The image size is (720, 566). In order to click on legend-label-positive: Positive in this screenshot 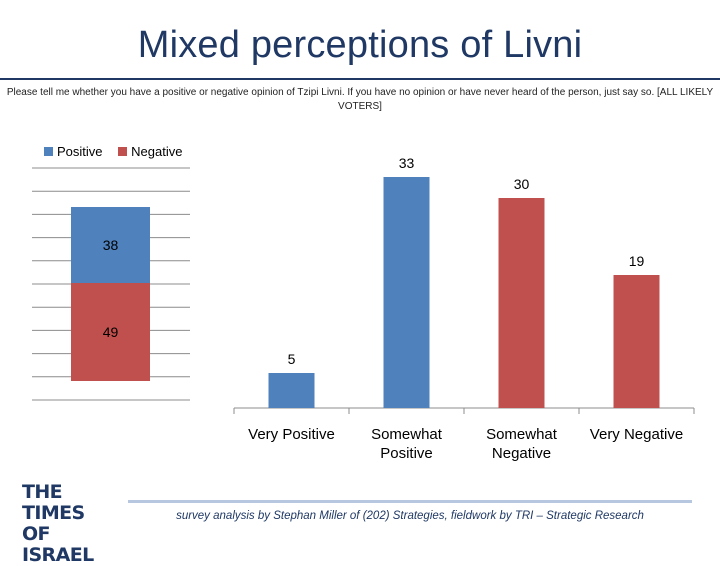, I will do `click(80, 151)`.